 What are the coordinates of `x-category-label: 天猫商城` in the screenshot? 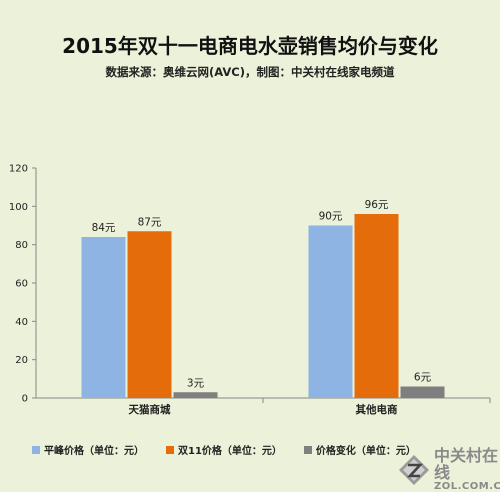 It's located at (150, 409).